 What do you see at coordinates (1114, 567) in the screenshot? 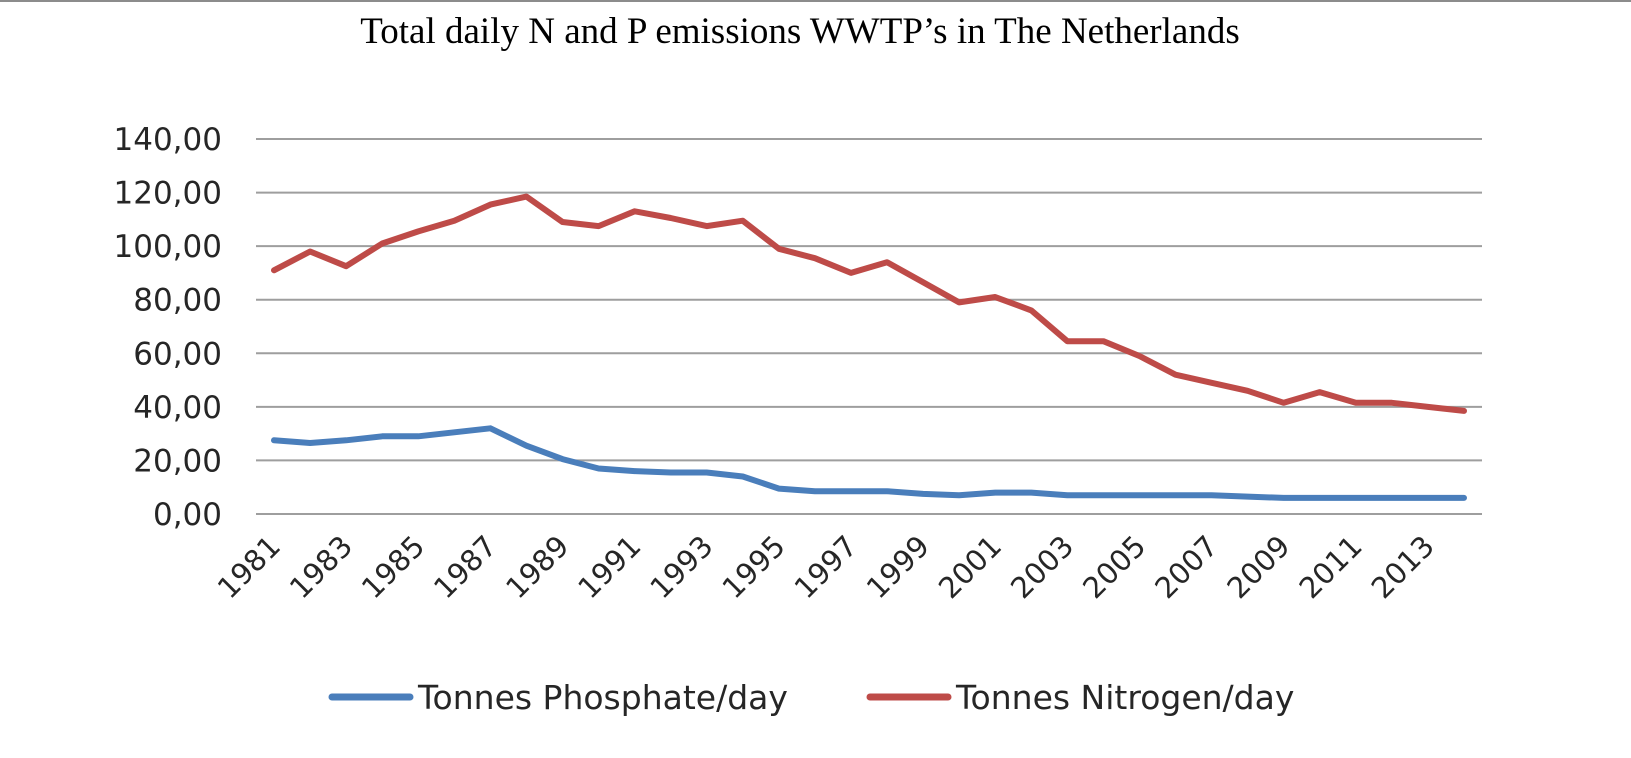
I see `x-tick-label: 2005` at bounding box center [1114, 567].